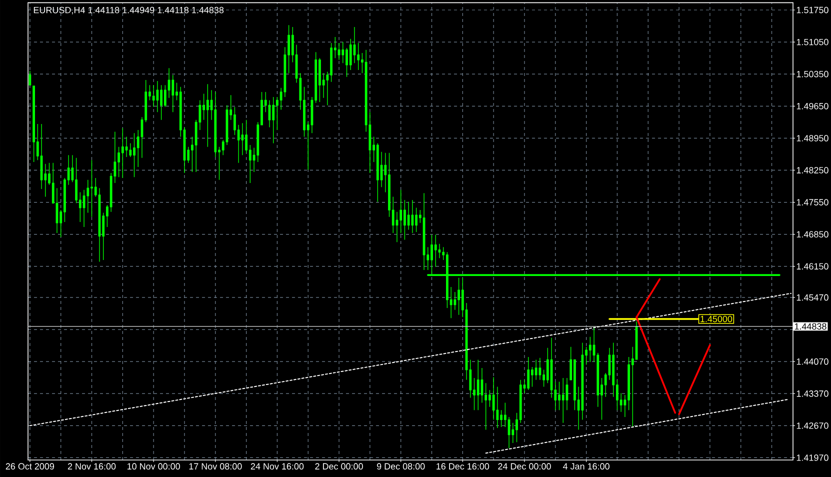 This screenshot has height=477, width=831. What do you see at coordinates (812, 138) in the screenshot?
I see `y-tick-label: 1.48950` at bounding box center [812, 138].